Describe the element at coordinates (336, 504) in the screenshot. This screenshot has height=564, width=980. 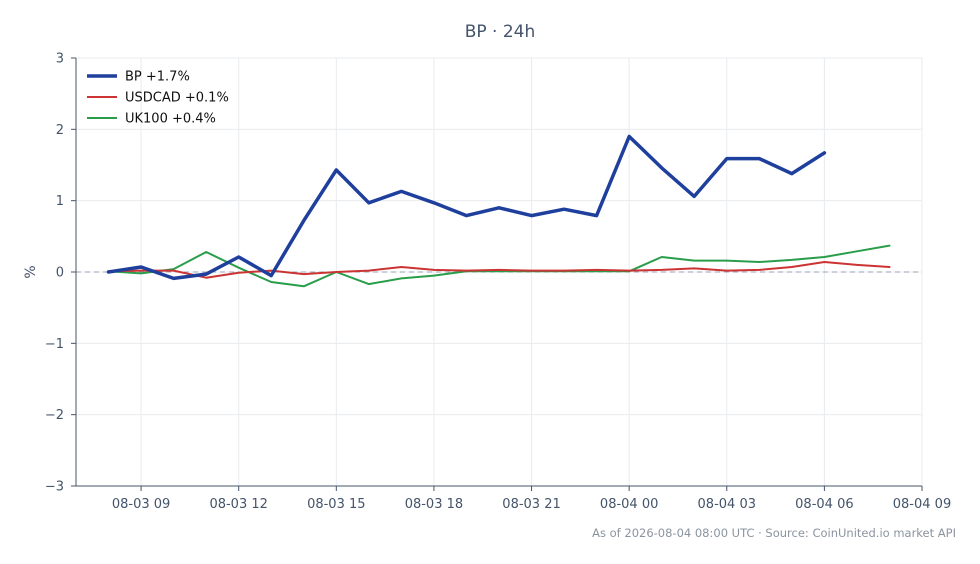
I see `x-tick-label: 08-03 15` at that location.